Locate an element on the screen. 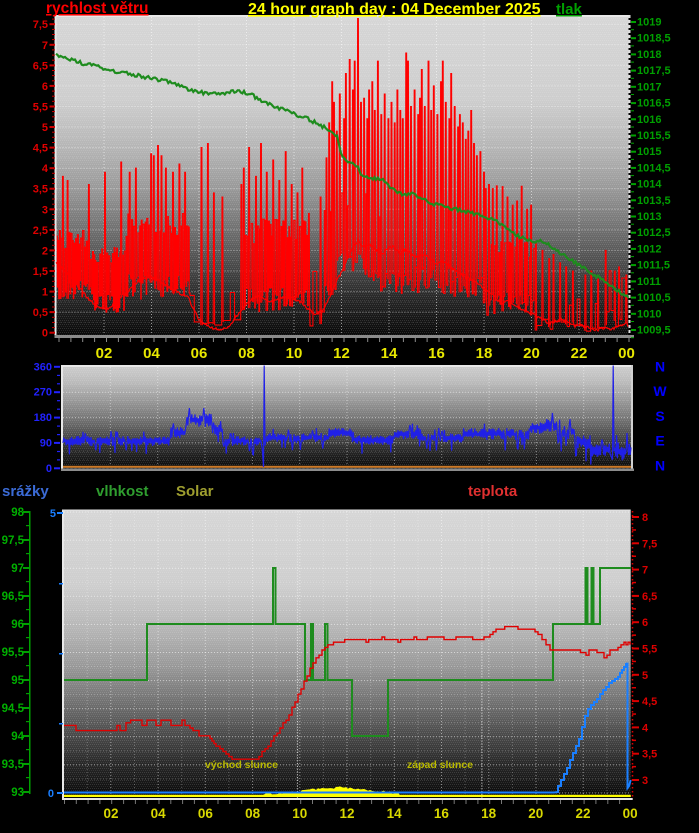  svg-text: 1012,5 is located at coordinates (654, 233).